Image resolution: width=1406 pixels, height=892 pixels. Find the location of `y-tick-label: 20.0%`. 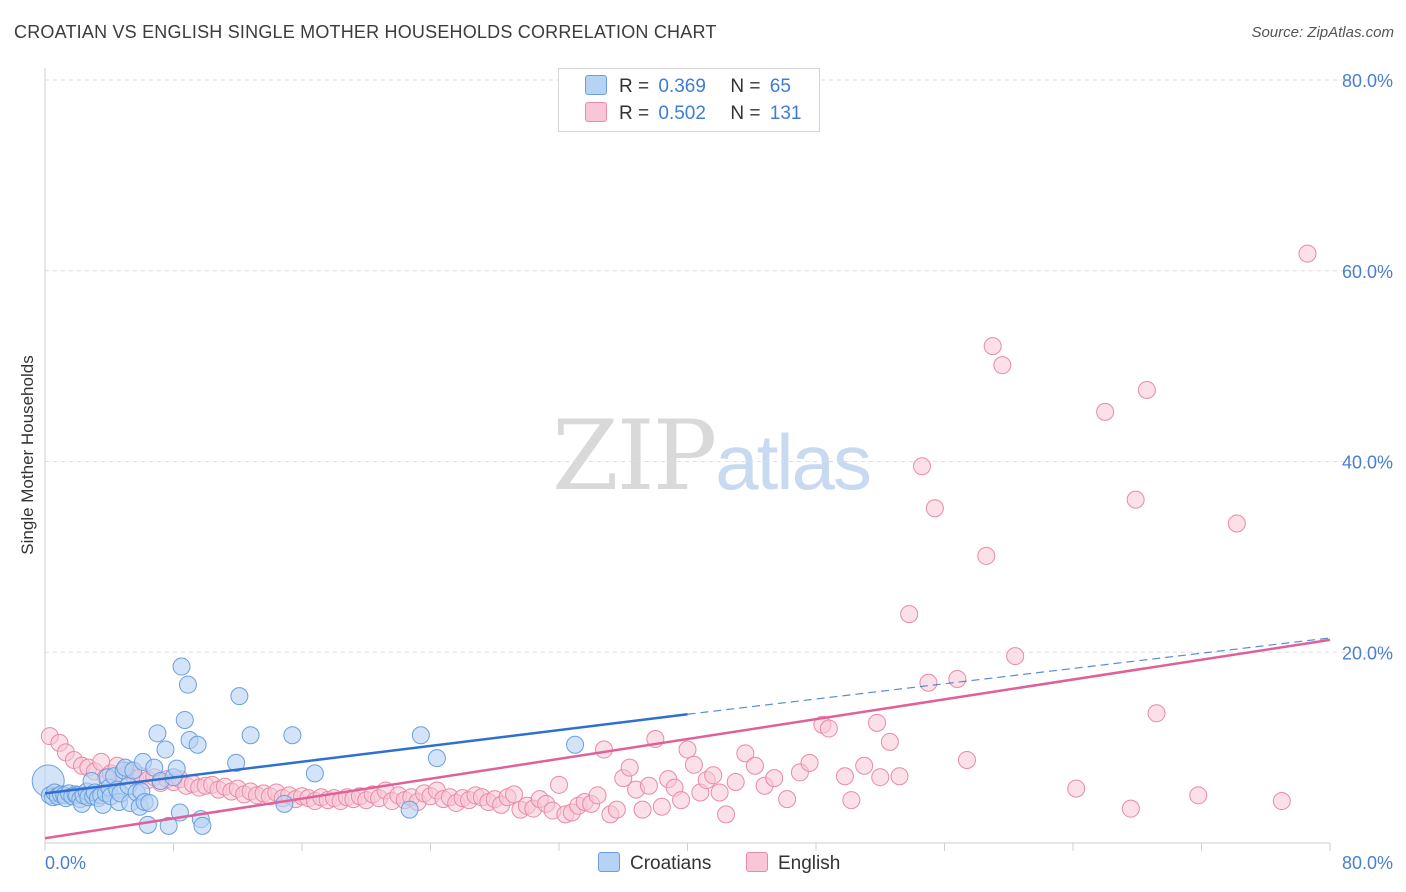

y-tick-label: 20.0% is located at coordinates (1367, 653).